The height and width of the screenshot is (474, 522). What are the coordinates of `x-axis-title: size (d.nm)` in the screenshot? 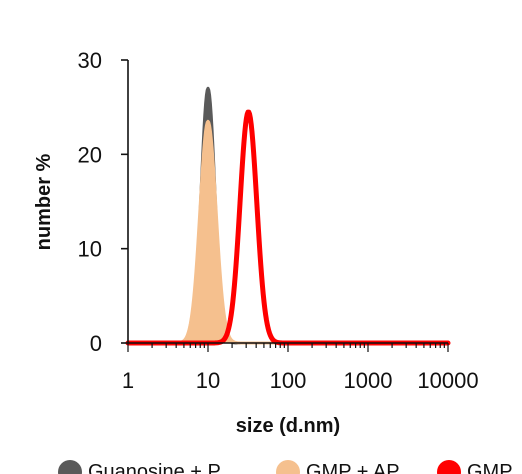 It's located at (288, 426).